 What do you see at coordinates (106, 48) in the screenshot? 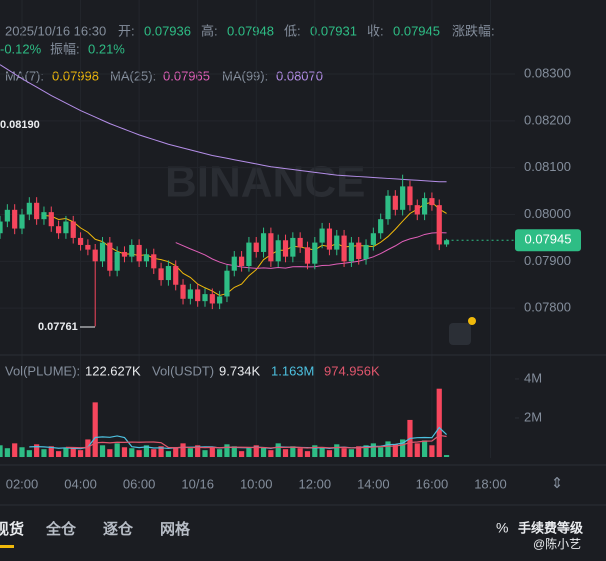
I see `value: 0.21%` at bounding box center [106, 48].